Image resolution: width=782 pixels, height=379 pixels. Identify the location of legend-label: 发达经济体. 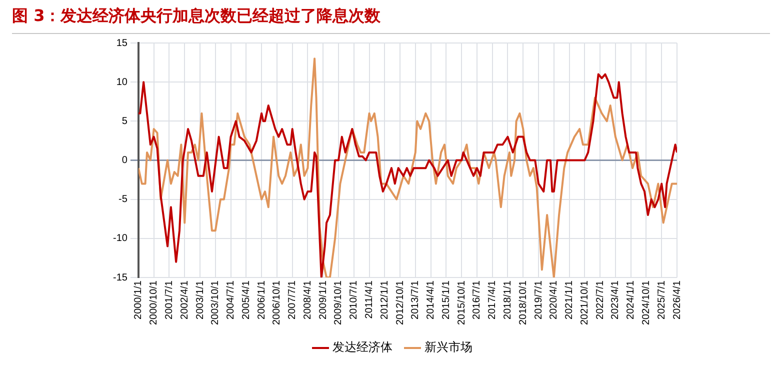
(362, 347).